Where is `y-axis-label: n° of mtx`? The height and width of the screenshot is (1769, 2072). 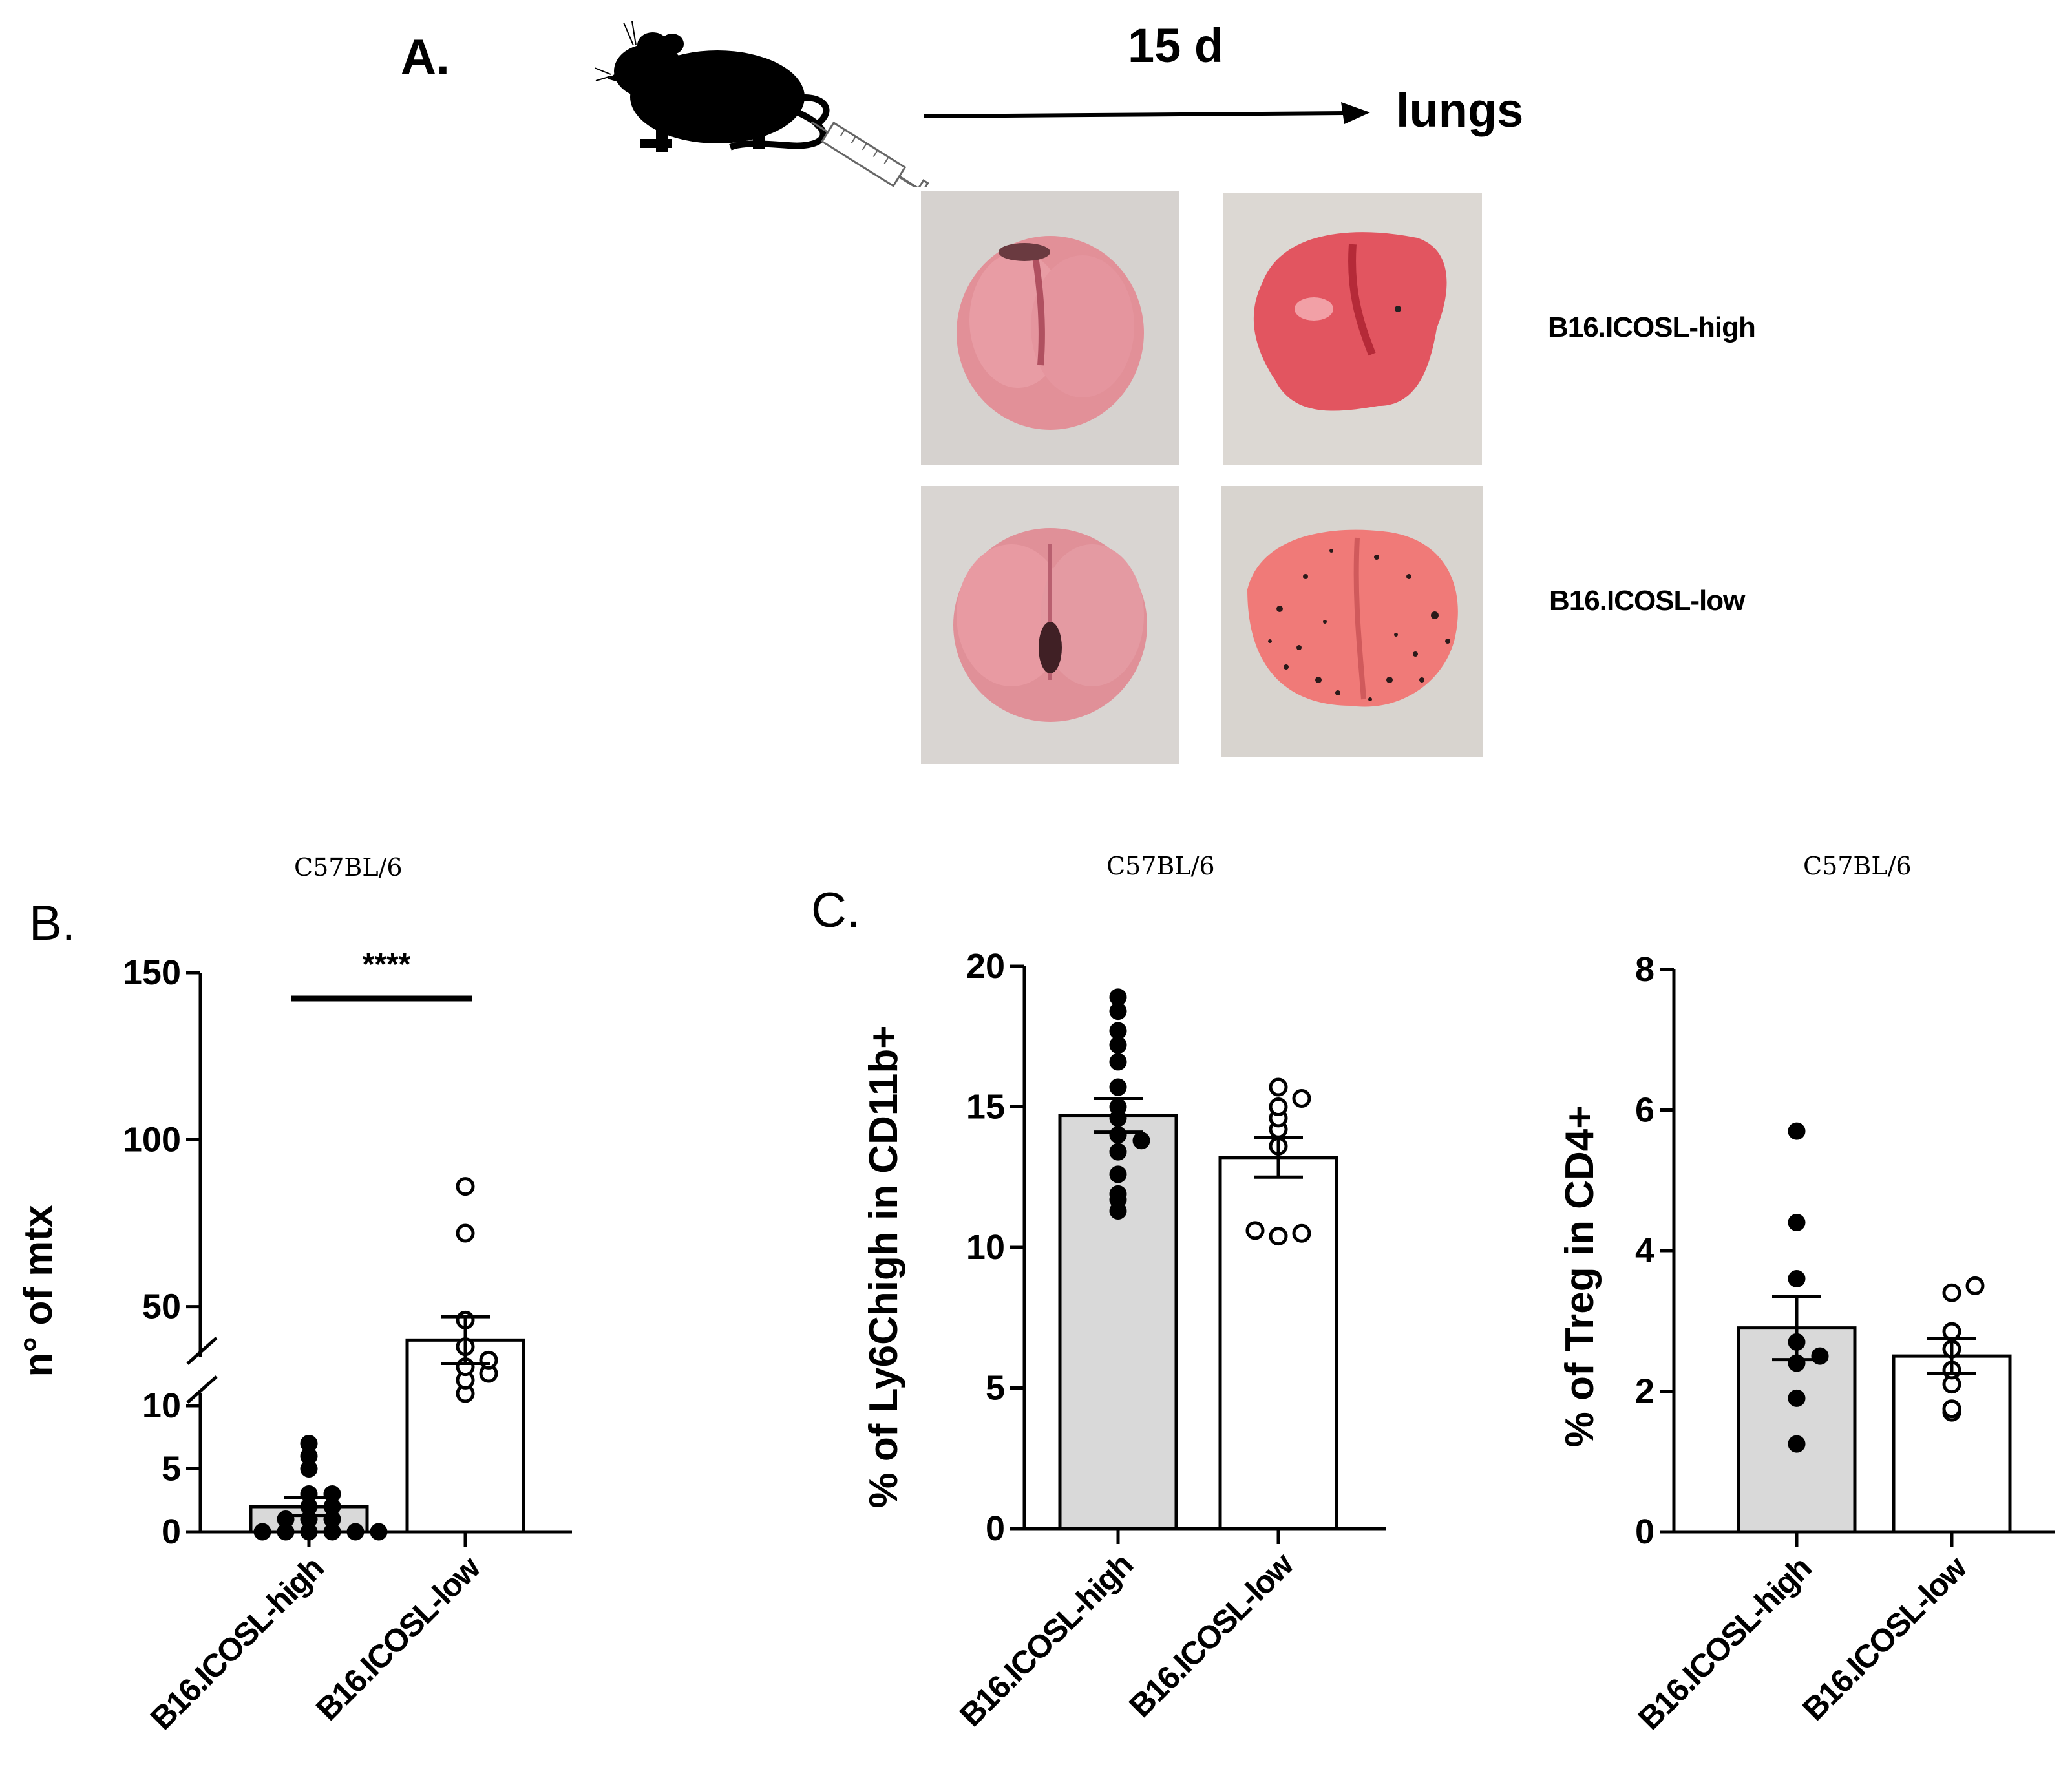
y-axis-label: n° of mtx is located at coordinates (38, 1291).